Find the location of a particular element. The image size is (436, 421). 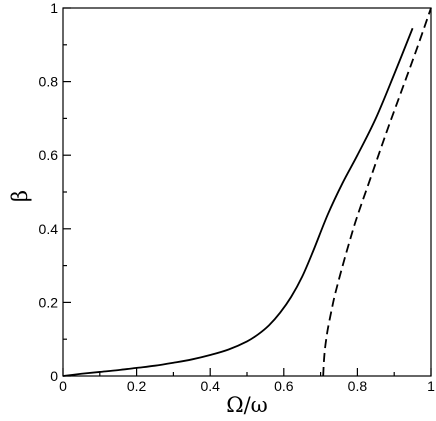

y-tick-label: 0.6 is located at coordinates (49, 155).